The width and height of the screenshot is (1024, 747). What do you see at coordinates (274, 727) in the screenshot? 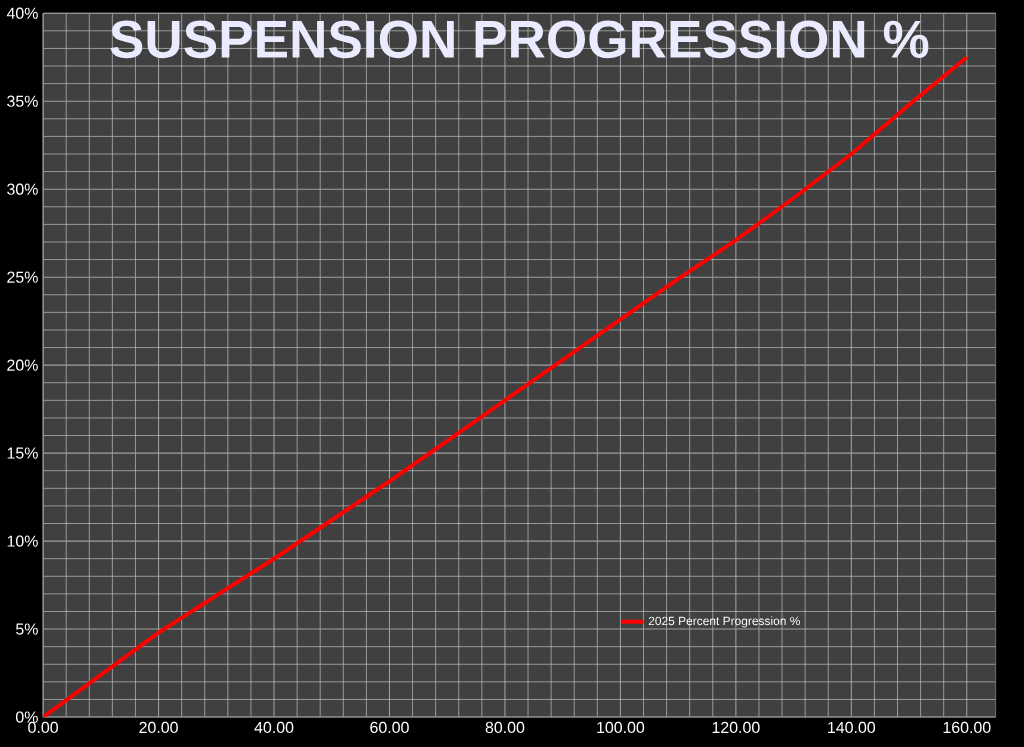
I see `x-tick-label: 40.00` at bounding box center [274, 727].